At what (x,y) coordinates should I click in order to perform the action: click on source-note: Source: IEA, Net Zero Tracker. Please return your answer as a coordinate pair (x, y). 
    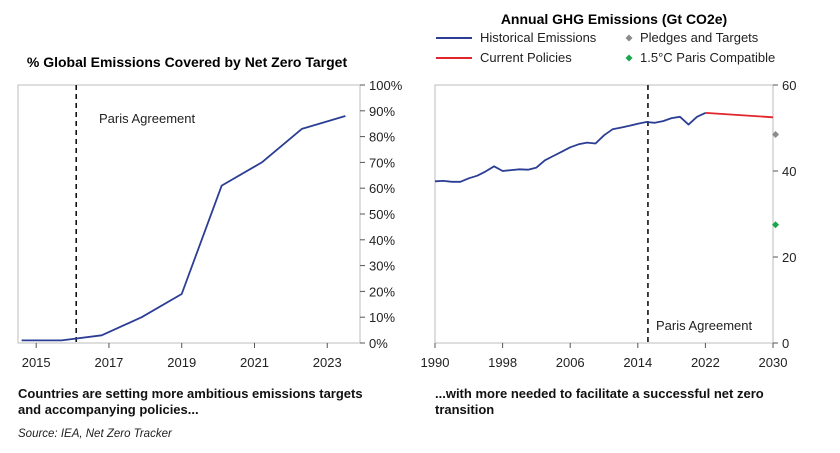
    Looking at the image, I should click on (95, 434).